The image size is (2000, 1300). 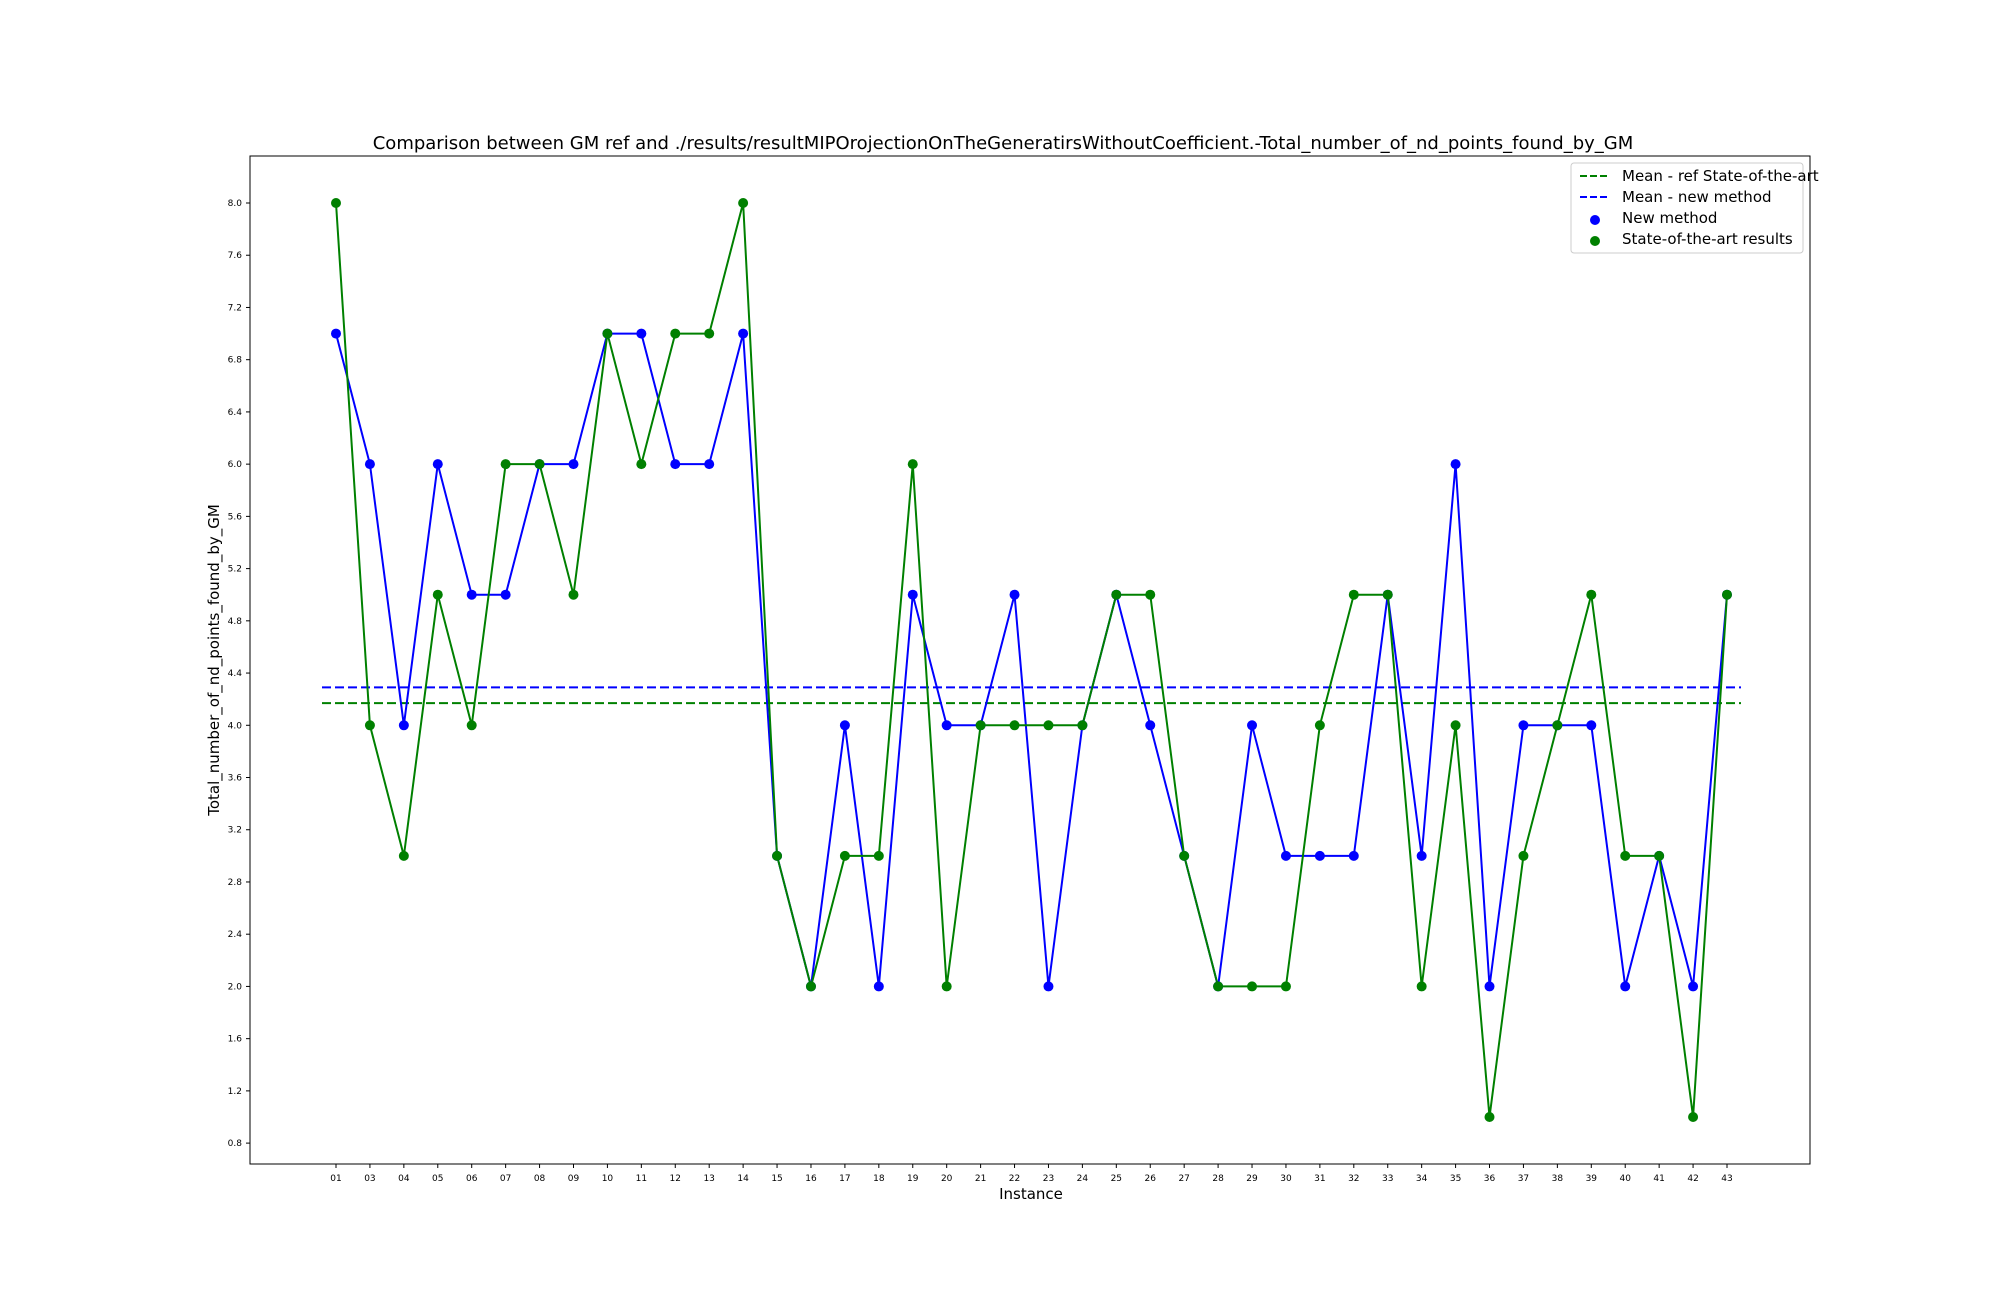 What do you see at coordinates (404, 1179) in the screenshot?
I see `x-tick-label: 04` at bounding box center [404, 1179].